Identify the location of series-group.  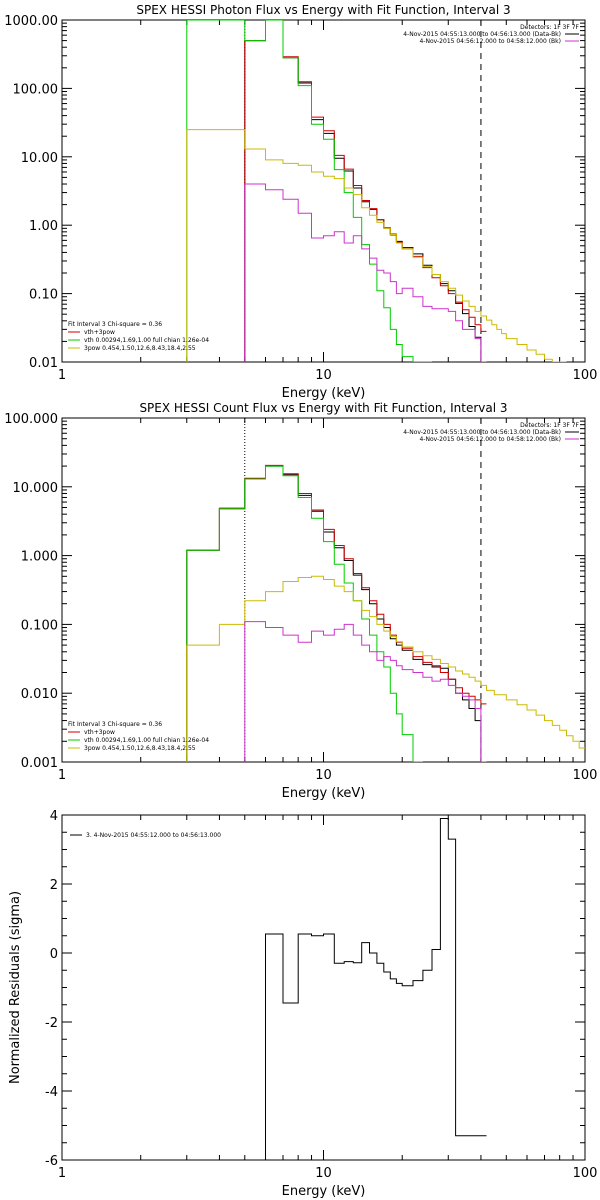
(365, 989).